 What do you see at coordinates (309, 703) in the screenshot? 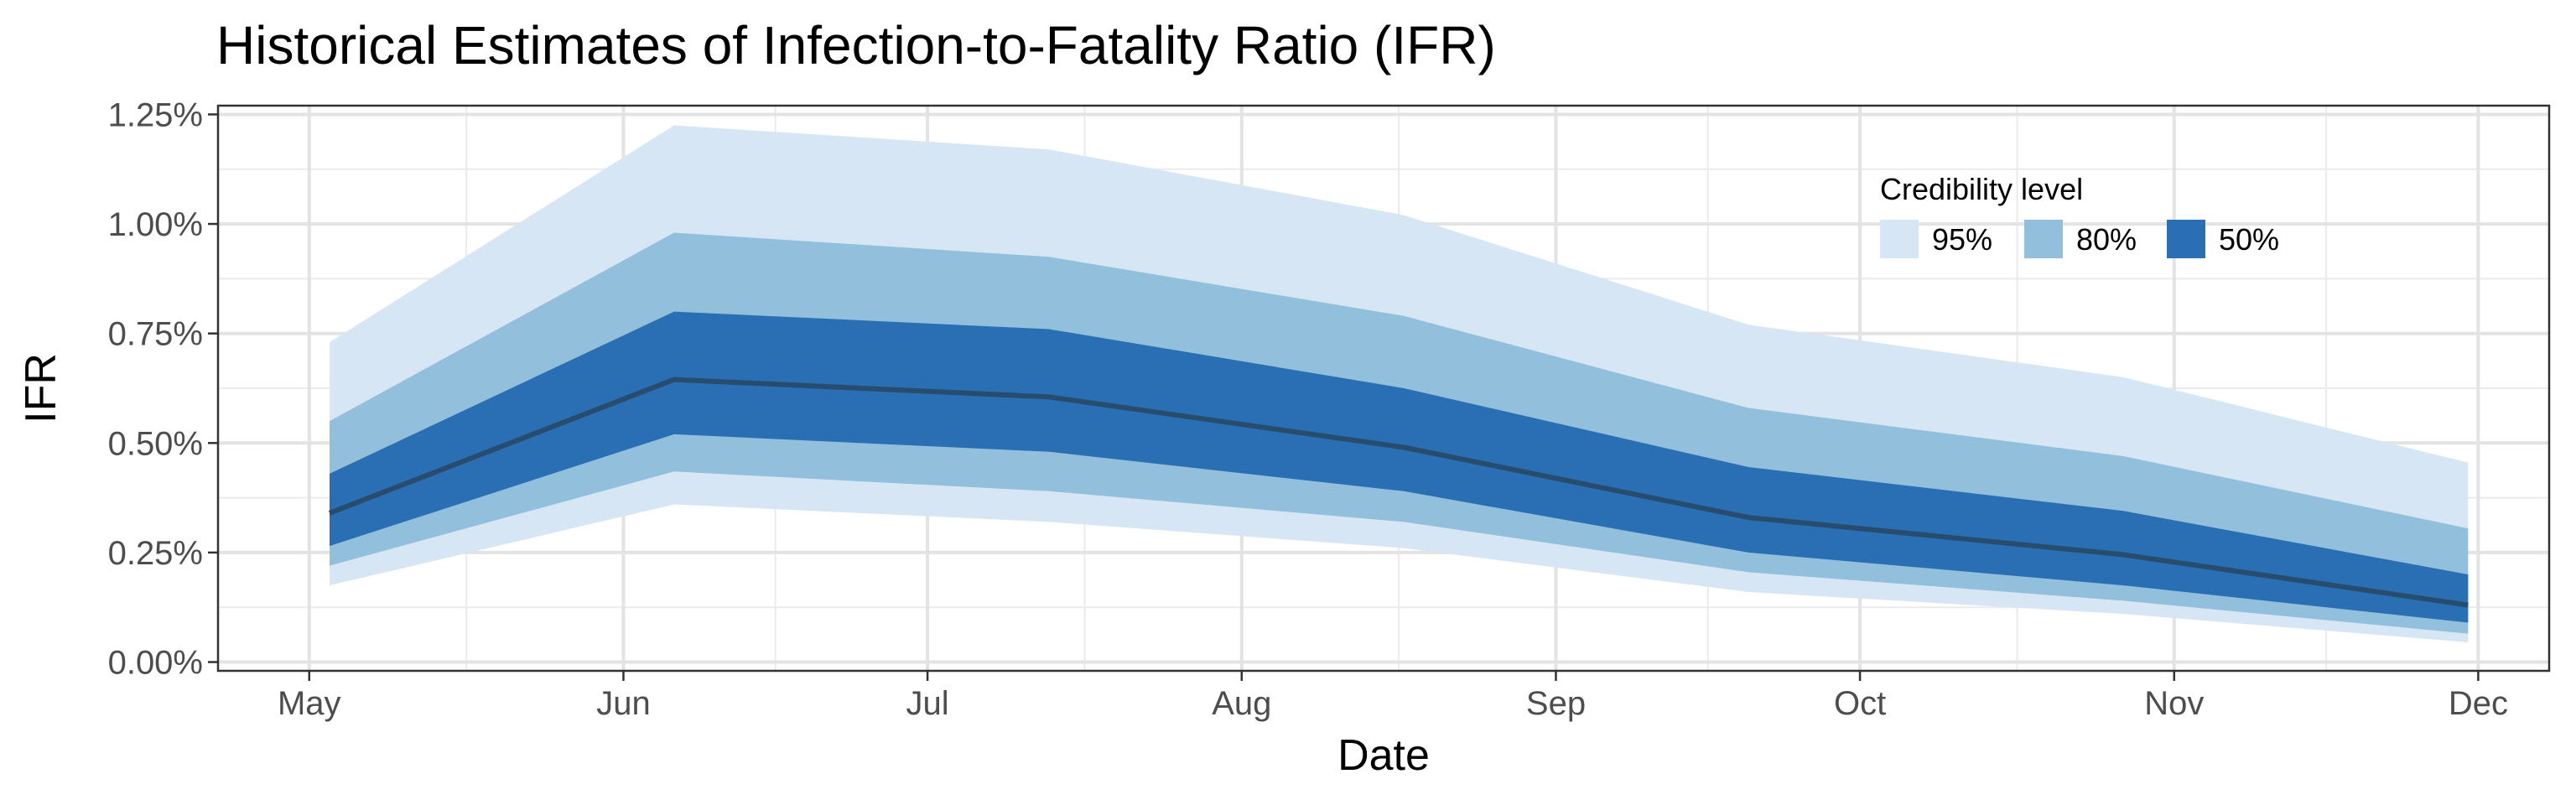
I see `x-tick-label: May` at bounding box center [309, 703].